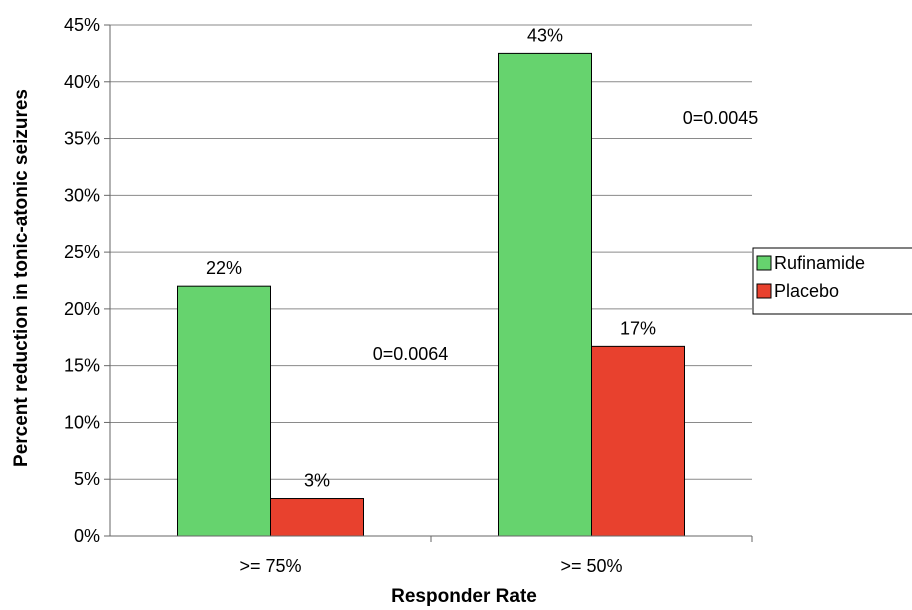  Describe the element at coordinates (82, 195) in the screenshot. I see `y-tick-label: 30%` at that location.